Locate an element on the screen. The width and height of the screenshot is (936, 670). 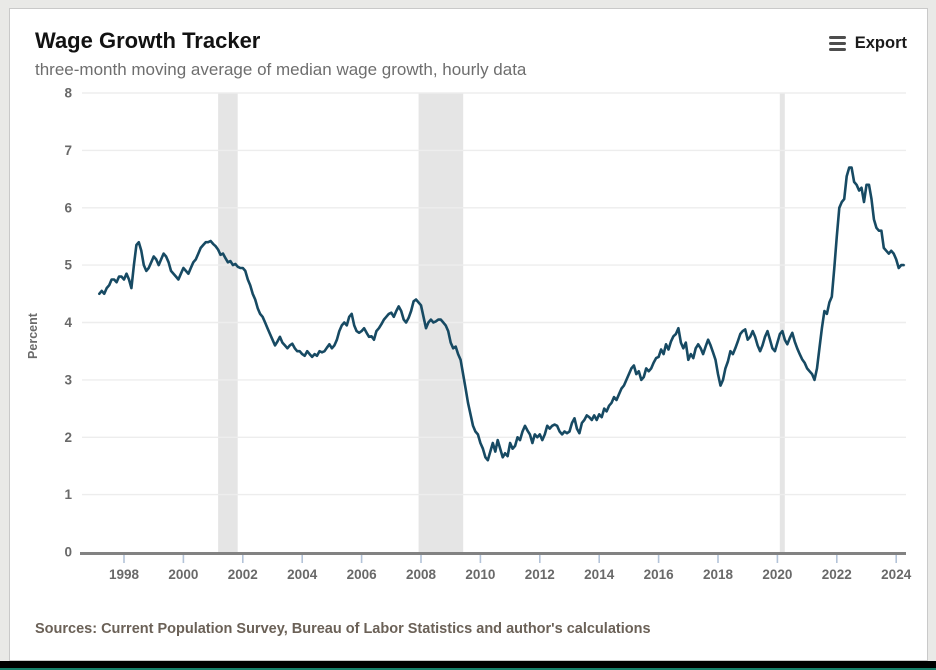
export-button-label: Export is located at coordinates (880, 43).